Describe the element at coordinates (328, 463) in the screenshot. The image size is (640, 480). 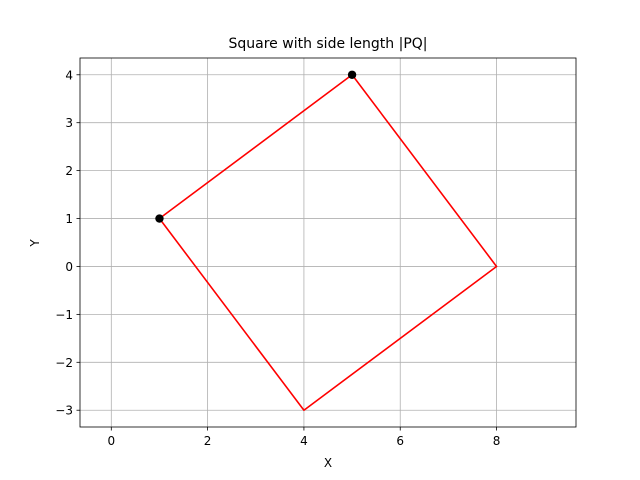
I see `x-axis-label: X` at that location.